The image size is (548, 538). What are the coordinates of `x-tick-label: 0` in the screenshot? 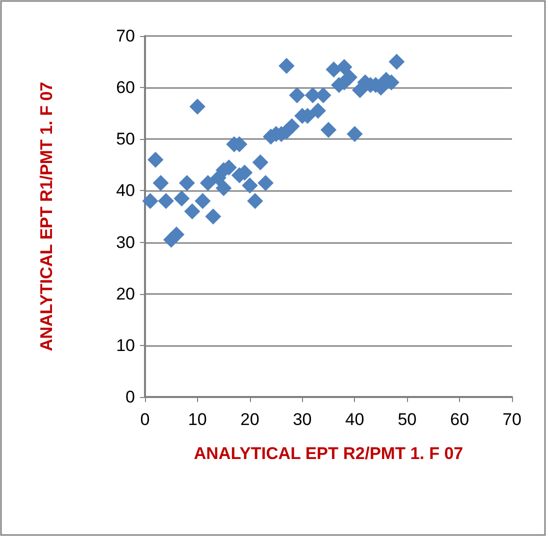 It's located at (145, 419).